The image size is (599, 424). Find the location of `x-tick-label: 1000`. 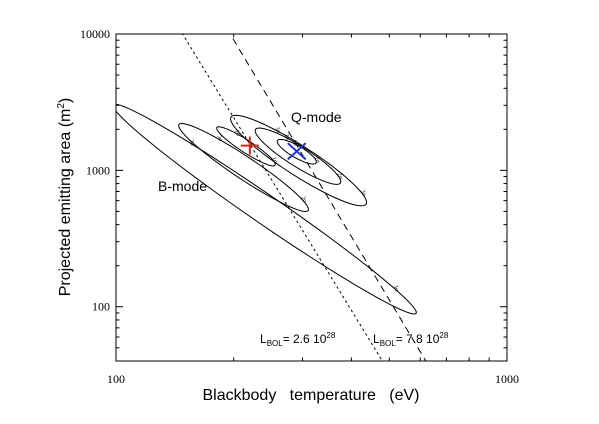

x-tick-label: 1000 is located at coordinates (507, 379).